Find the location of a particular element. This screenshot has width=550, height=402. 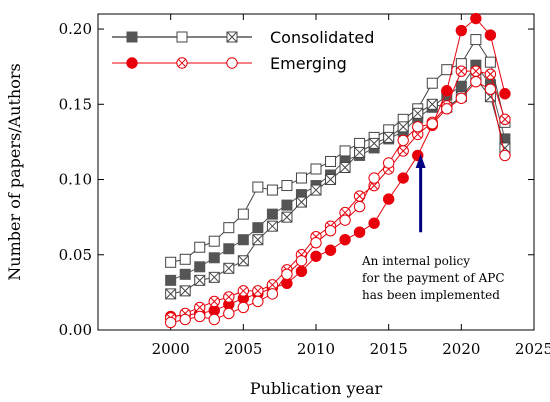

x-tick-label-5: 2025 is located at coordinates (532, 349).